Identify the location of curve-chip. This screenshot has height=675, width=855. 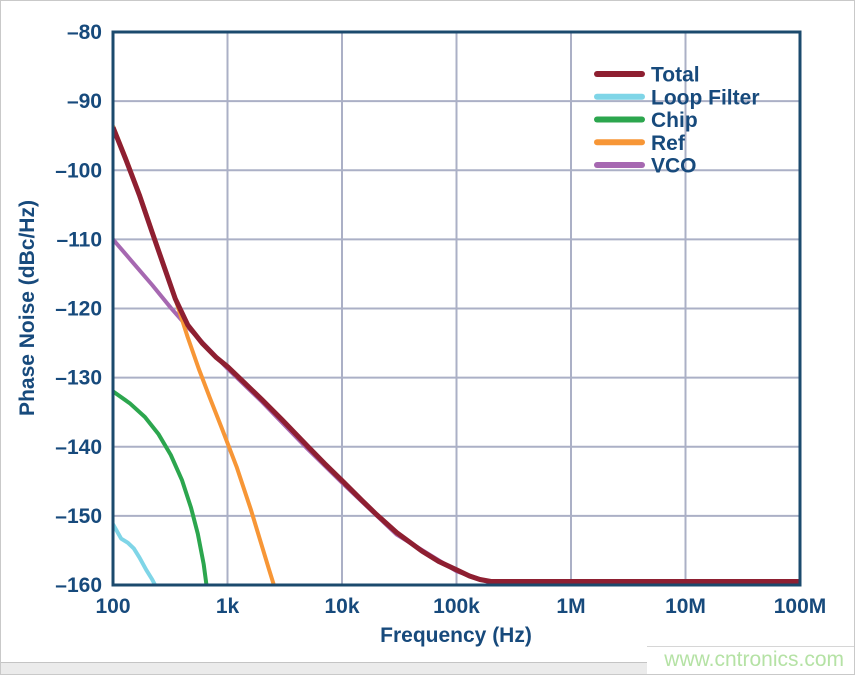
(161, 487).